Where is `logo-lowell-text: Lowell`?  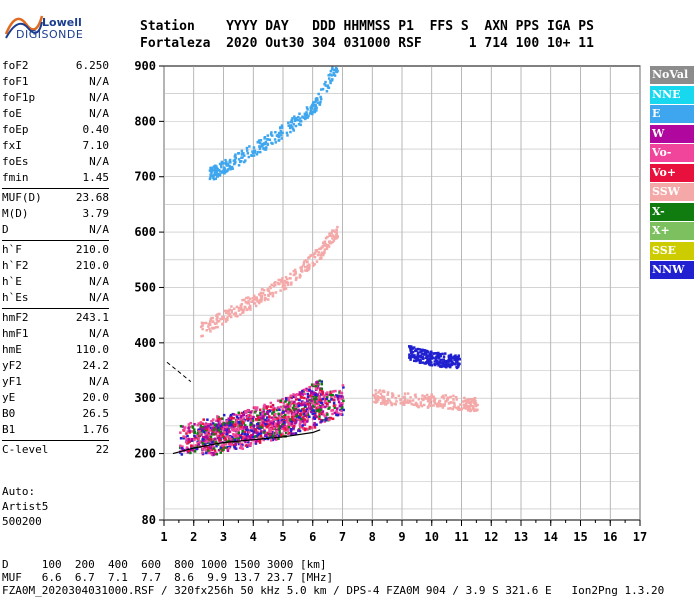
logo-lowell-text: Lowell is located at coordinates (62, 22).